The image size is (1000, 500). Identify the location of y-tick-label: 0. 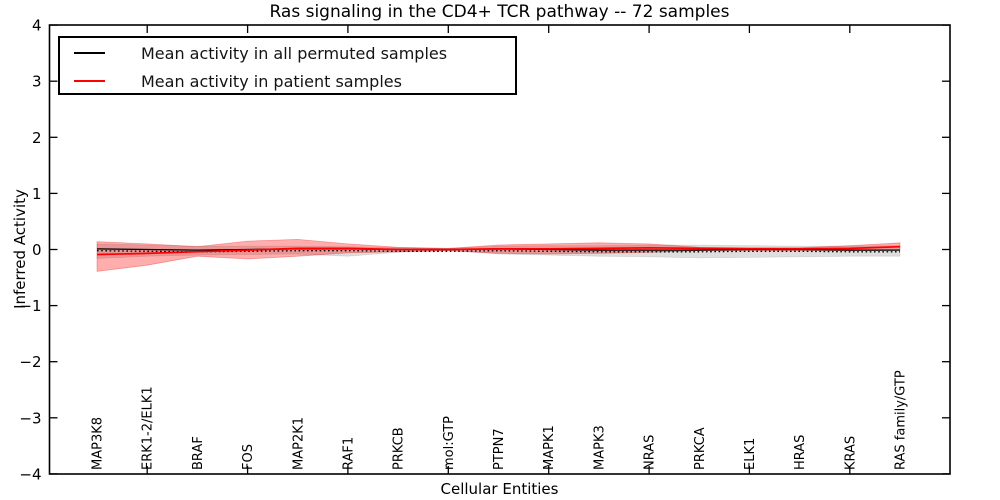
(37, 250).